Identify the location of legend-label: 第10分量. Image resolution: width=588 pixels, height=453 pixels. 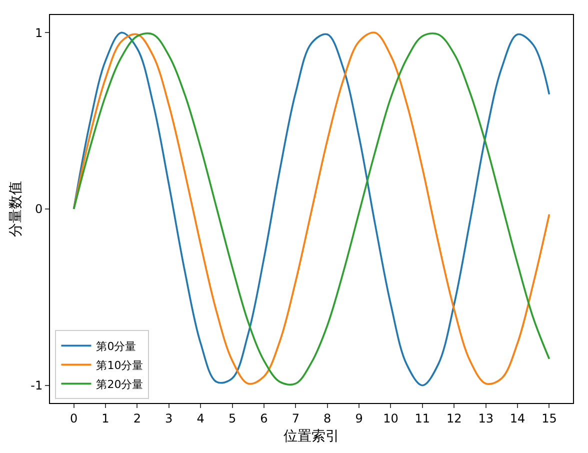
(120, 365).